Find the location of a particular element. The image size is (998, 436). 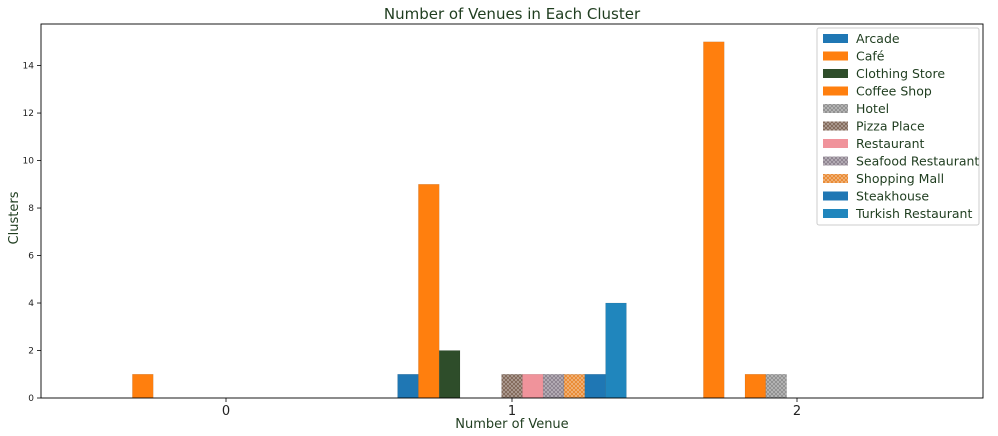

y-tick-label: 4 is located at coordinates (31, 304).